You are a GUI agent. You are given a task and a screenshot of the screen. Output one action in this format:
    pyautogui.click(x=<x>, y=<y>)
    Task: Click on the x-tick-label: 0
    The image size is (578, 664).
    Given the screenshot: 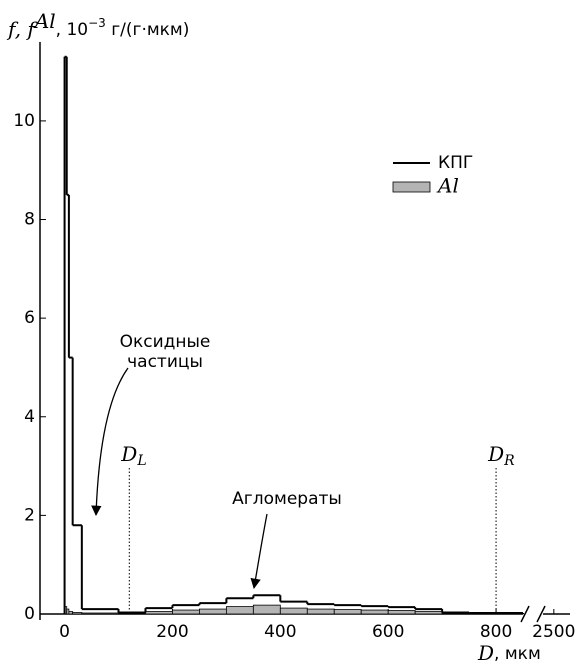 What is the action you would take?
    pyautogui.click(x=64, y=632)
    